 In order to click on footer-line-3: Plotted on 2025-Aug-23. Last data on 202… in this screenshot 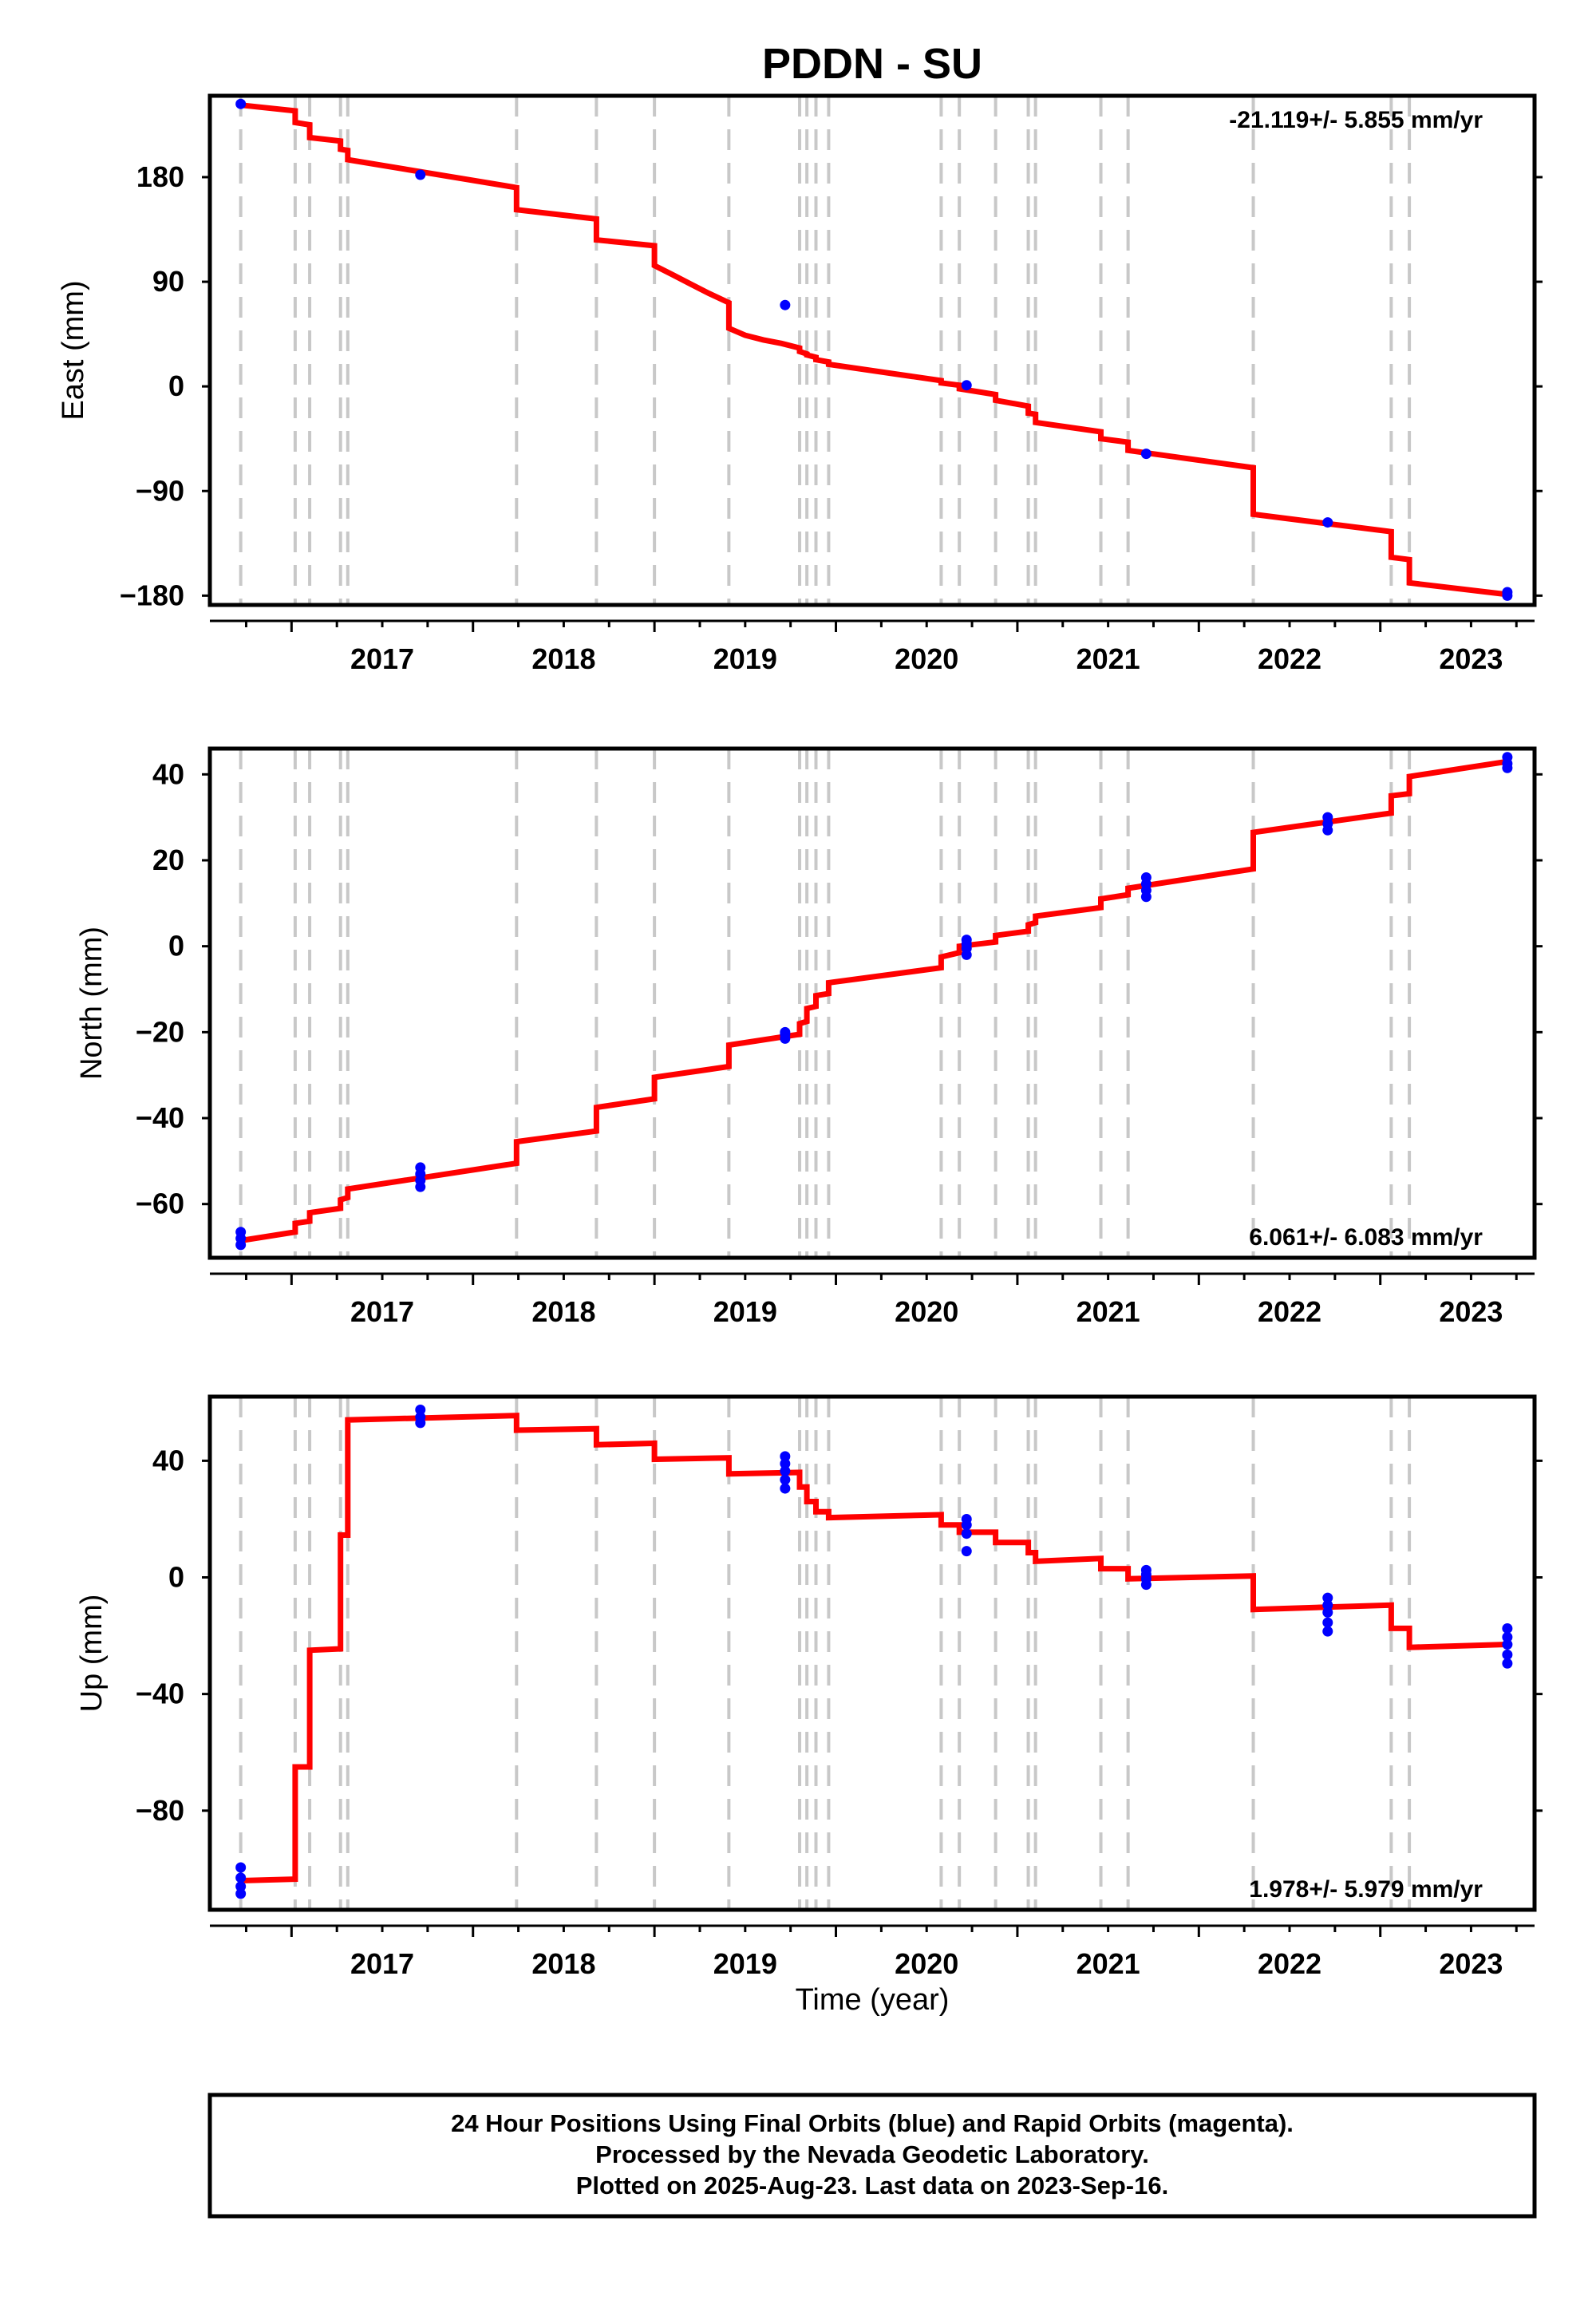, I will do `click(872, 2185)`.